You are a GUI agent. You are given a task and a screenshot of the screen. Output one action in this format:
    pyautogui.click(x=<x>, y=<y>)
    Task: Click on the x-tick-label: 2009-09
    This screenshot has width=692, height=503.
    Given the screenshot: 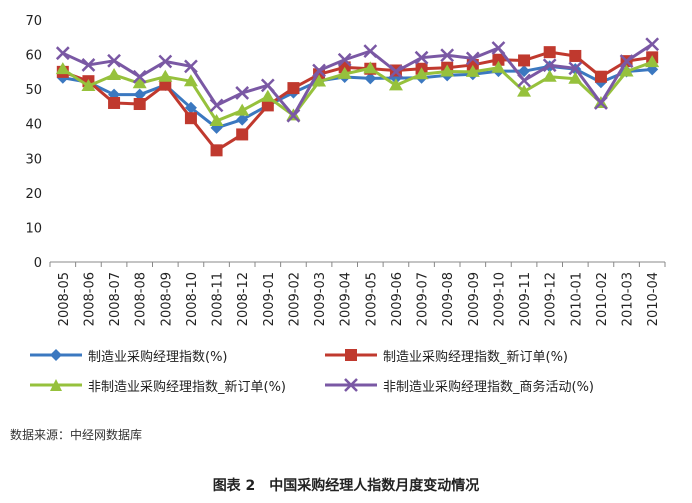 What is the action you would take?
    pyautogui.click(x=474, y=299)
    